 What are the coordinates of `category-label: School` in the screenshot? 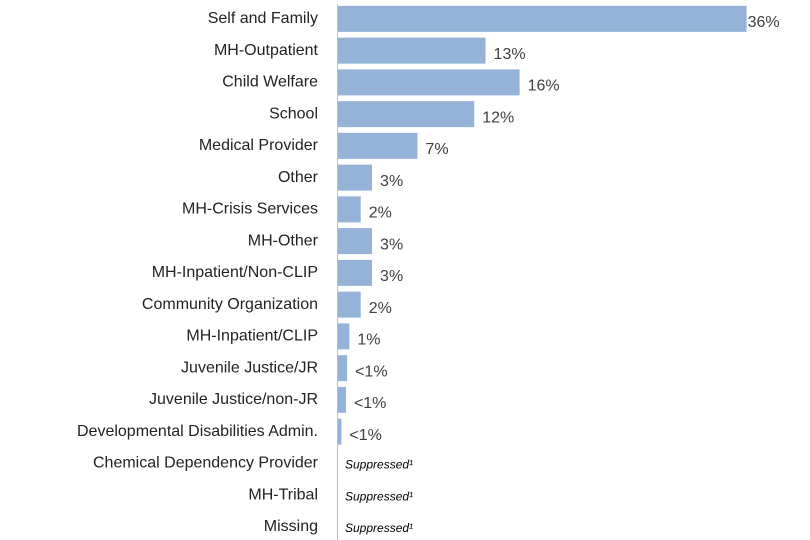 It's located at (293, 113).